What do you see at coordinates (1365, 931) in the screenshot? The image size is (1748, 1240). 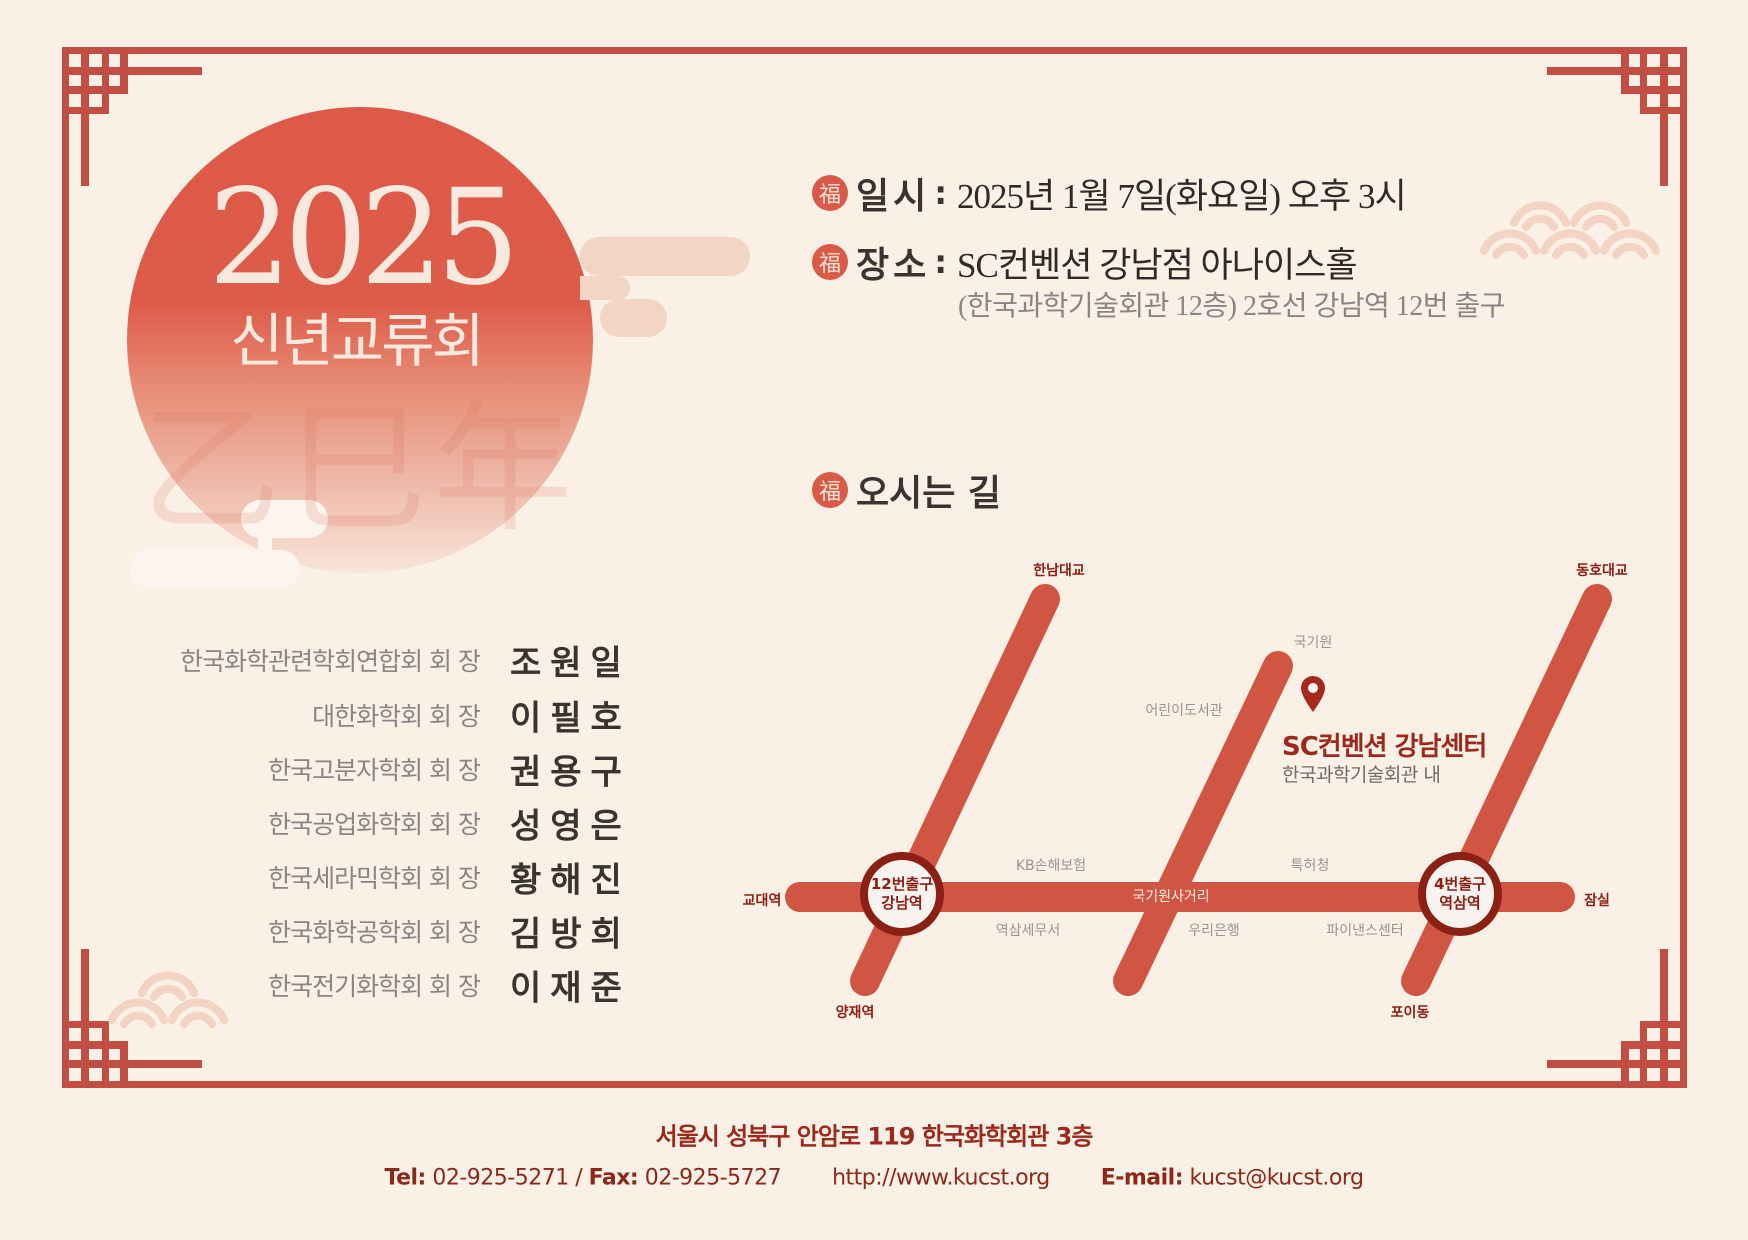 I see `landmark-finance: 파이낸스센터` at bounding box center [1365, 931].